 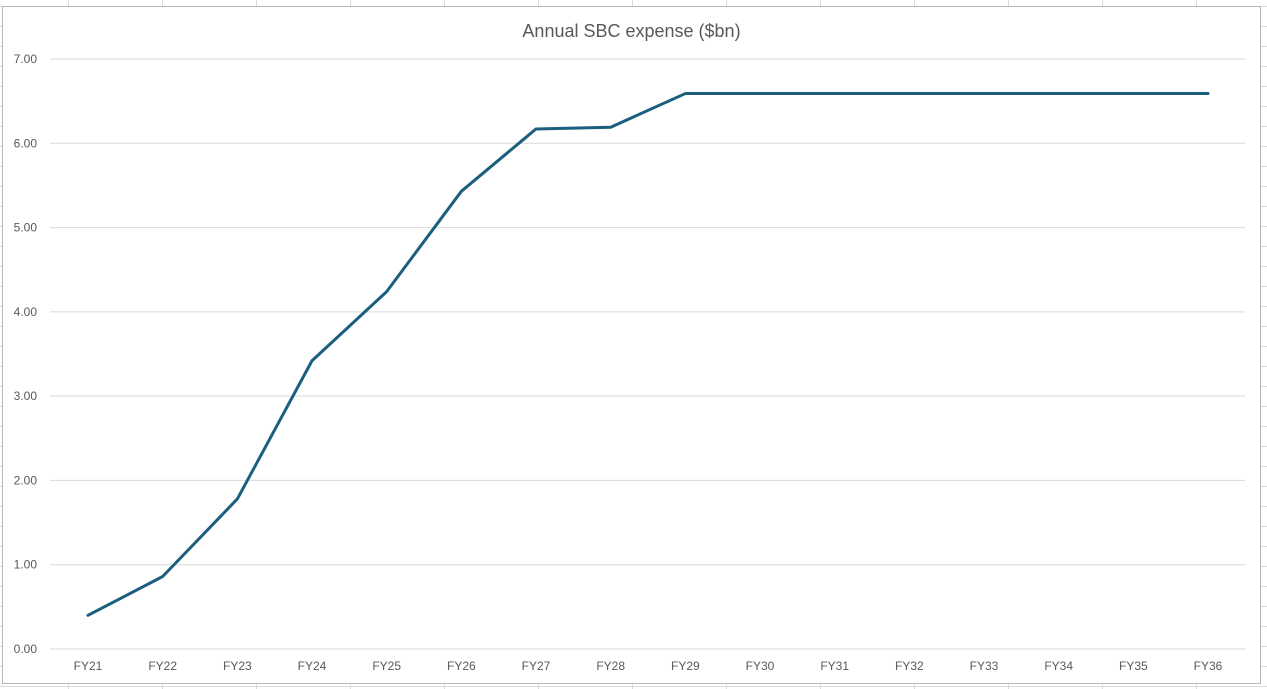 I want to click on x-tick-label: FY28, so click(x=610, y=666).